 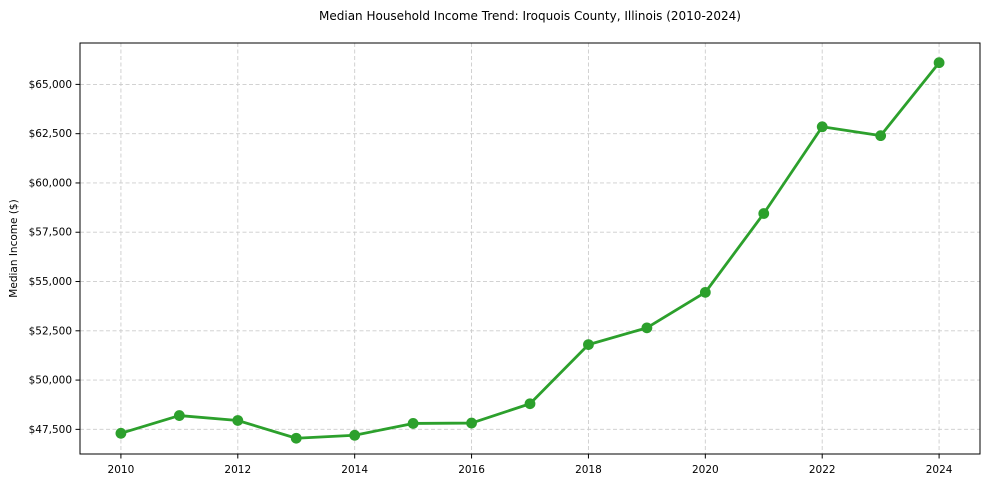 What do you see at coordinates (822, 470) in the screenshot?
I see `x-tick-label: 2022` at bounding box center [822, 470].